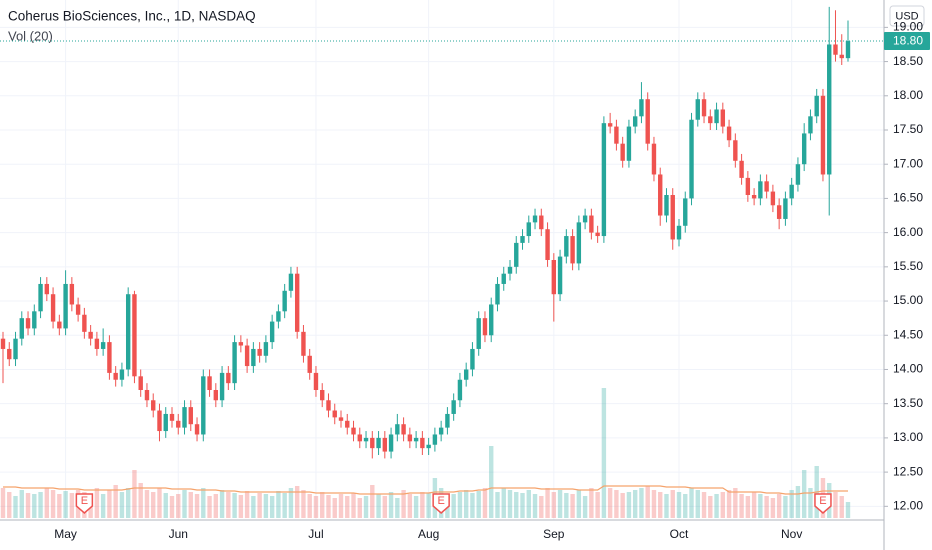 Image resolution: width=932 pixels, height=550 pixels. What do you see at coordinates (440, 501) in the screenshot?
I see `earnings-label: E` at bounding box center [440, 501].